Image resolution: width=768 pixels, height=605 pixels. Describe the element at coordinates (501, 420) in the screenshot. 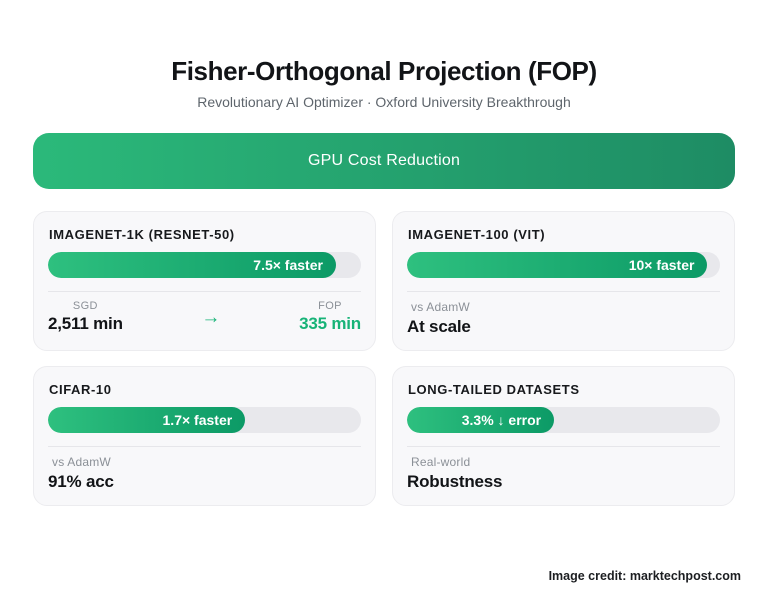

I see `progress-bar-label: 3.3% ↓ error` at that location.